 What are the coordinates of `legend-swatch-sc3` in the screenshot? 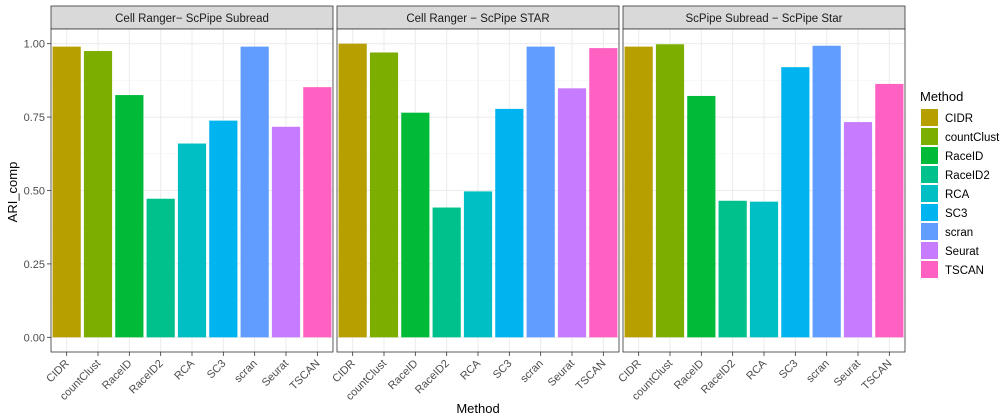 It's located at (929, 212).